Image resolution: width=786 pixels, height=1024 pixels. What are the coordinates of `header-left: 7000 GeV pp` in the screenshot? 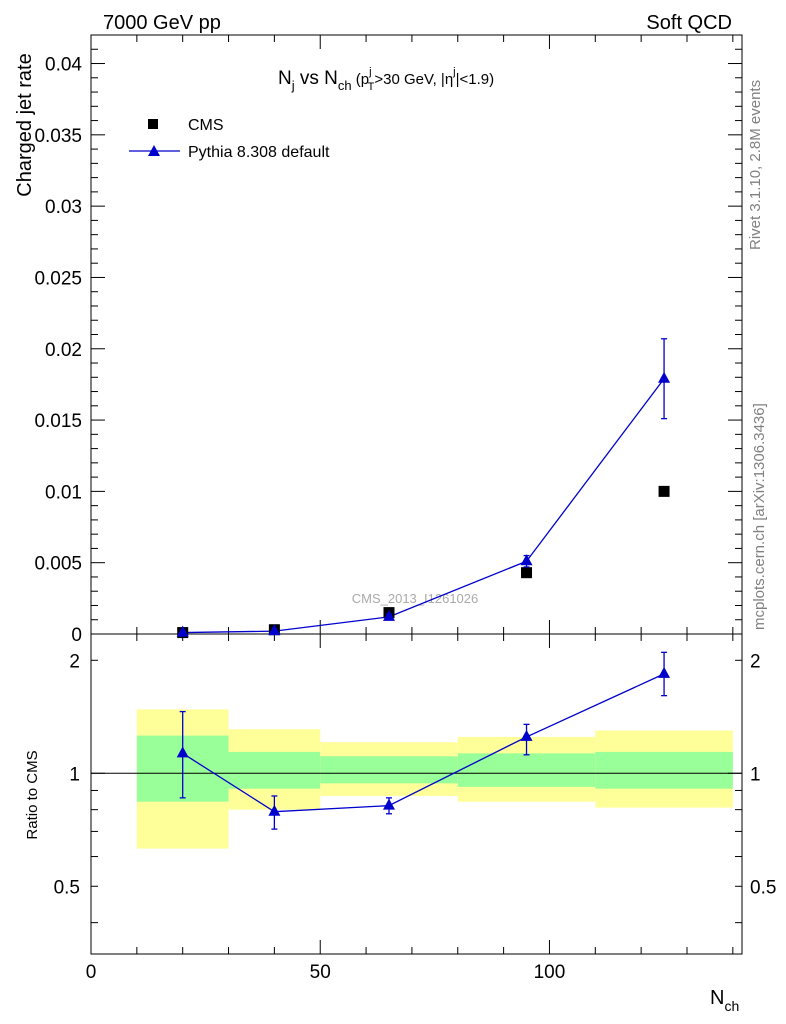 It's located at (162, 23).